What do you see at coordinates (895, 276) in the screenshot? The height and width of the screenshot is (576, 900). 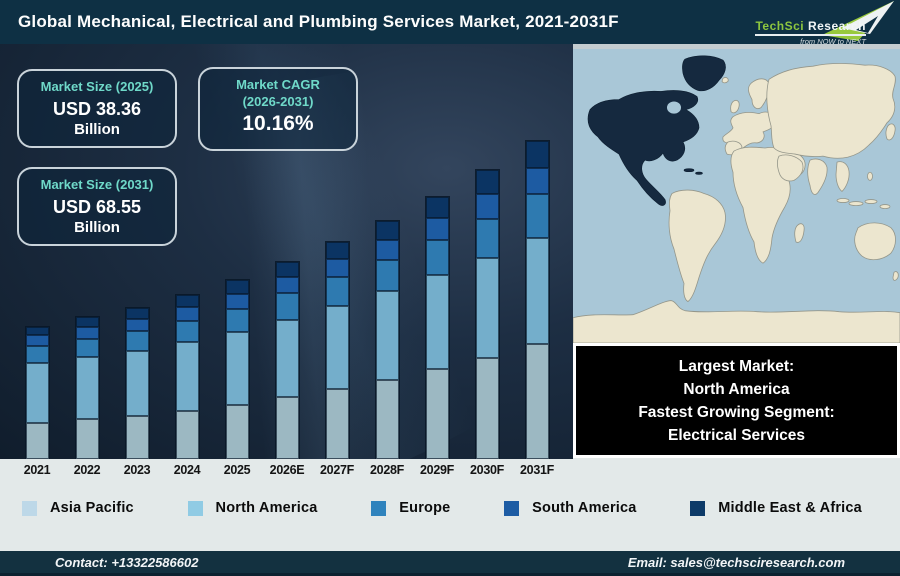 I see `map-land-new-zealand` at bounding box center [895, 276].